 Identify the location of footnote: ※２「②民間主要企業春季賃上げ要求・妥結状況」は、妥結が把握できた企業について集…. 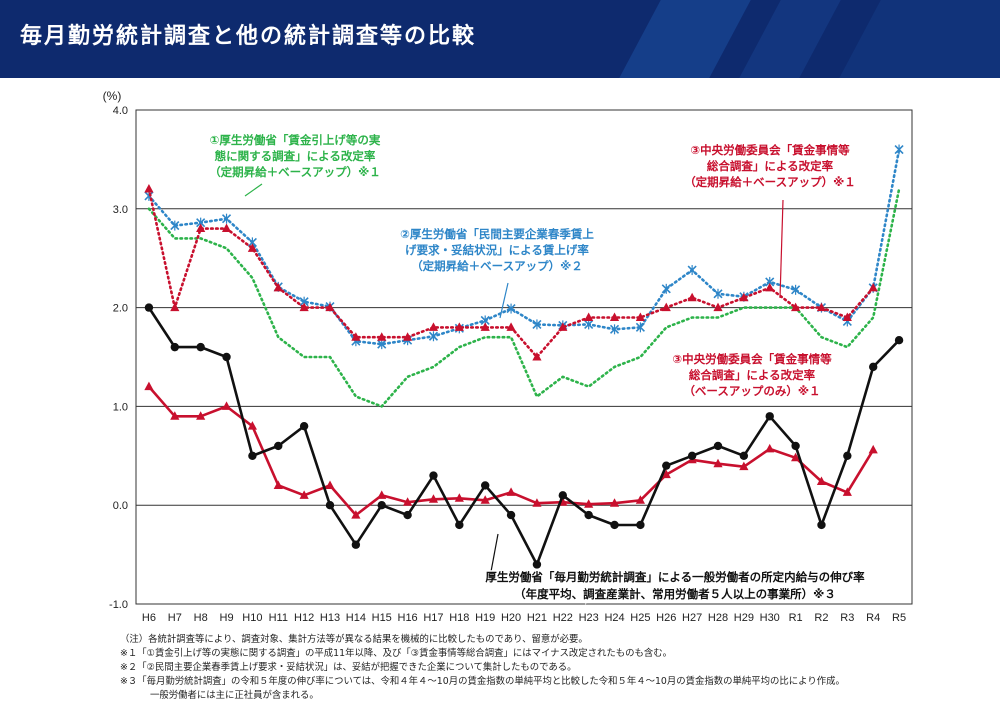
(348, 667).